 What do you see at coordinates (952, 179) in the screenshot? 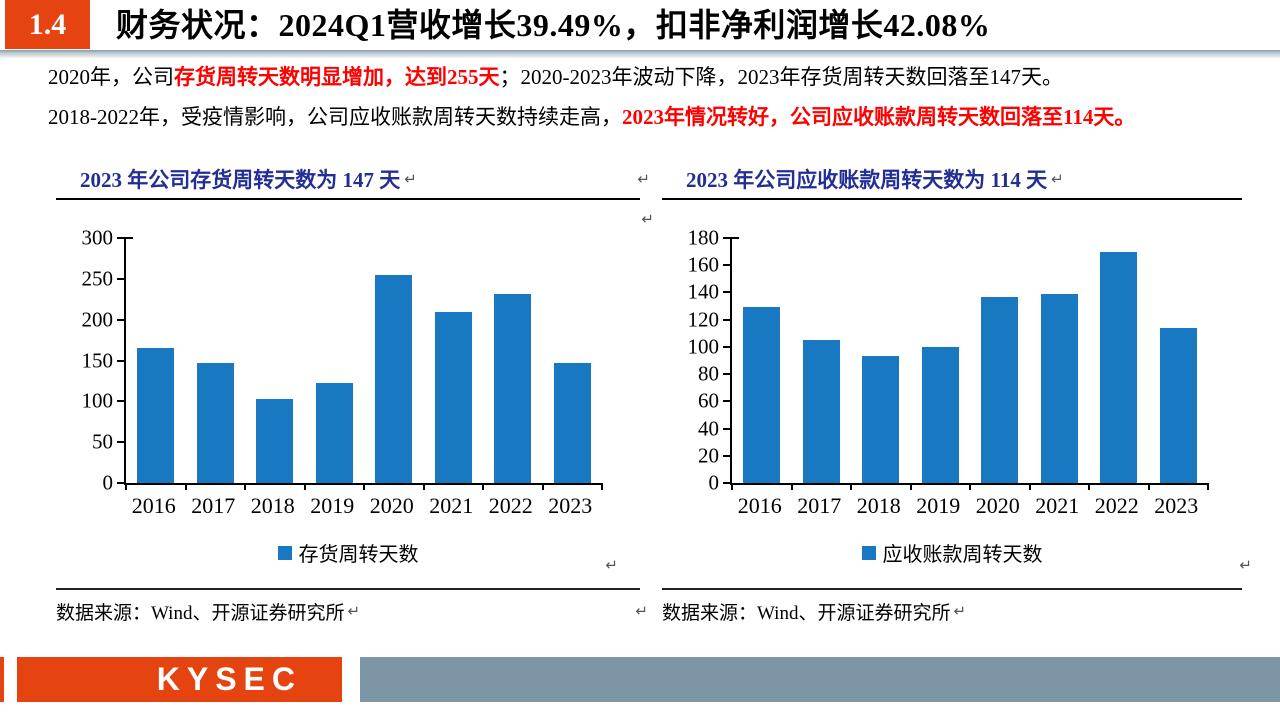
I see `chart-title-row: 2023 年公司应收账款周转天数为 114 天 ↵` at bounding box center [952, 179].